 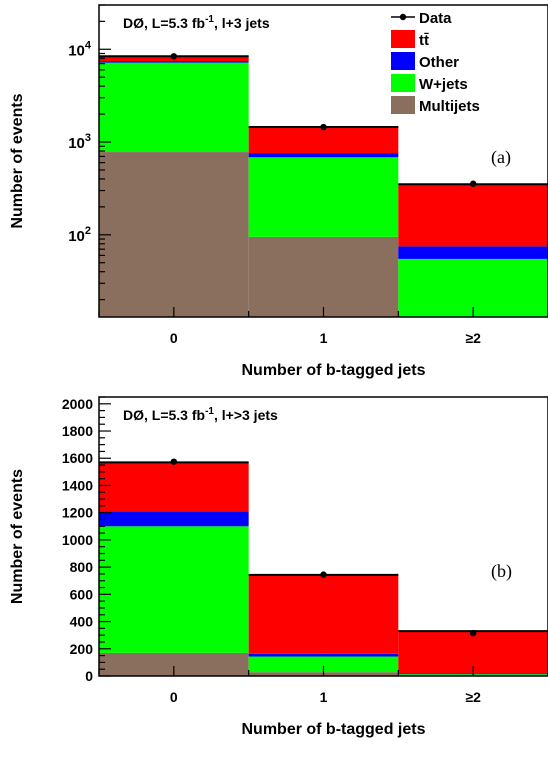 I want to click on chart-title: DØ, L=5.3 fb-1, l+>3 jets, so click(x=200, y=414).